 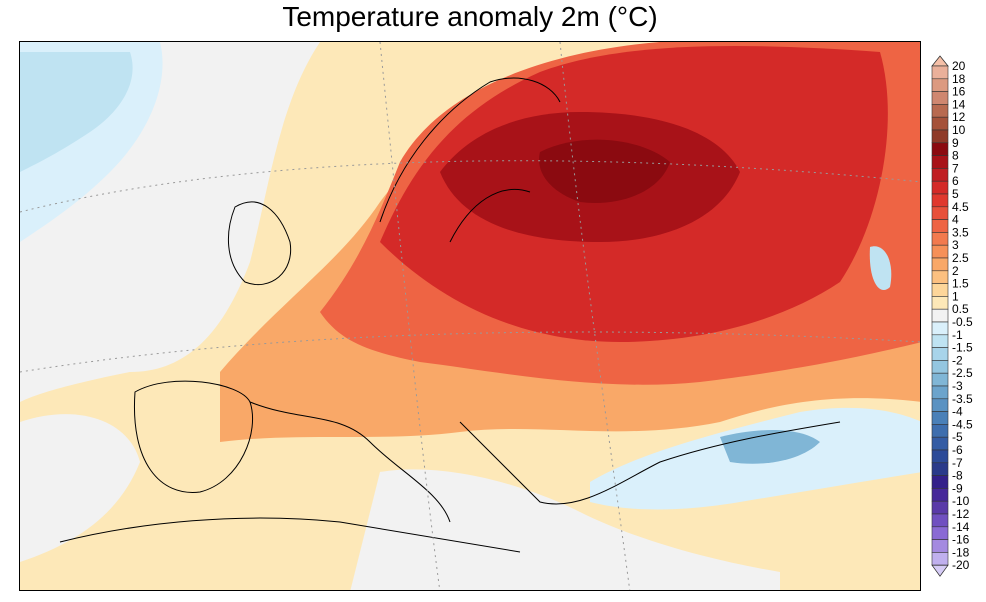 What do you see at coordinates (957, 335) in the screenshot?
I see `colorbar-tick-label: -1` at bounding box center [957, 335].